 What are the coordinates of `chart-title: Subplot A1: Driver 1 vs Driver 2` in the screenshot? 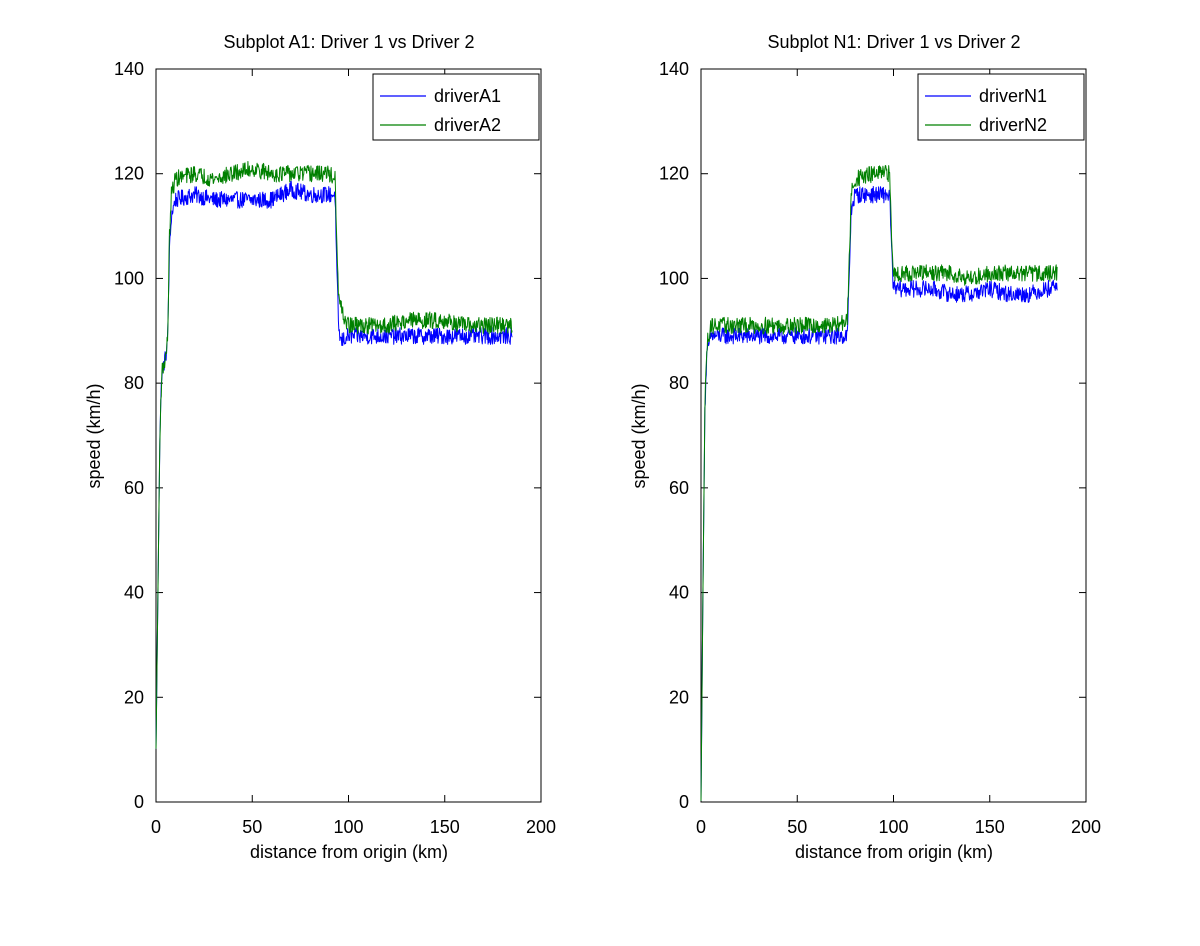 It's located at (348, 42).